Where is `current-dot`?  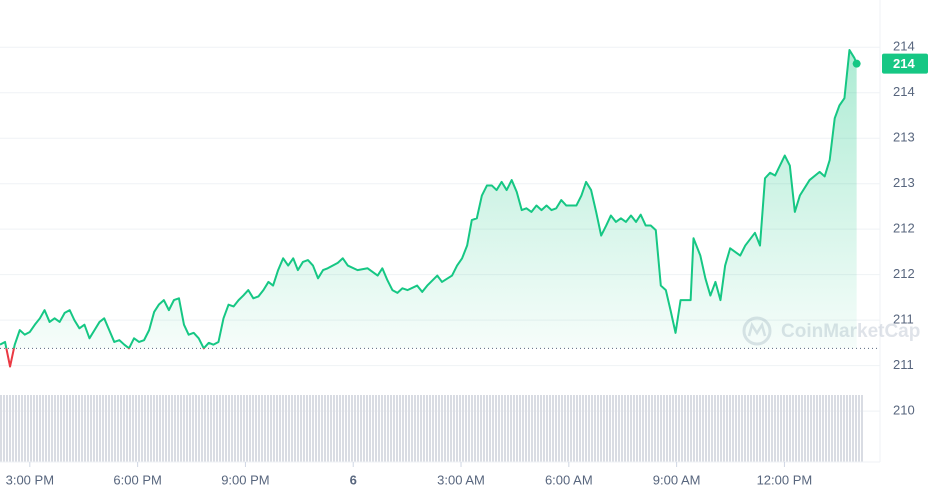
current-dot is located at coordinates (856, 63).